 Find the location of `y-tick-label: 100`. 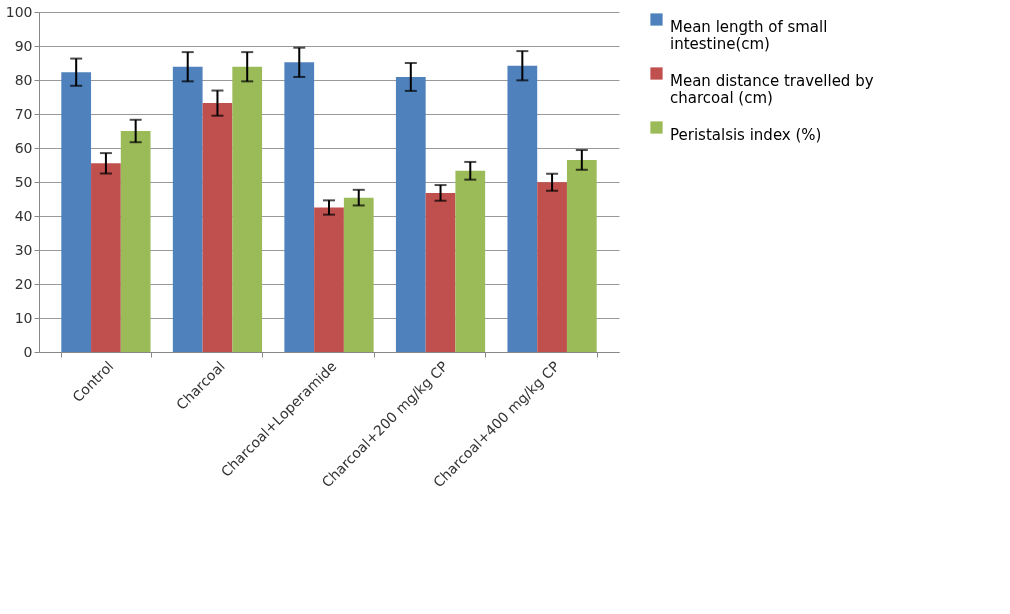

y-tick-label: 100 is located at coordinates (19, 11).